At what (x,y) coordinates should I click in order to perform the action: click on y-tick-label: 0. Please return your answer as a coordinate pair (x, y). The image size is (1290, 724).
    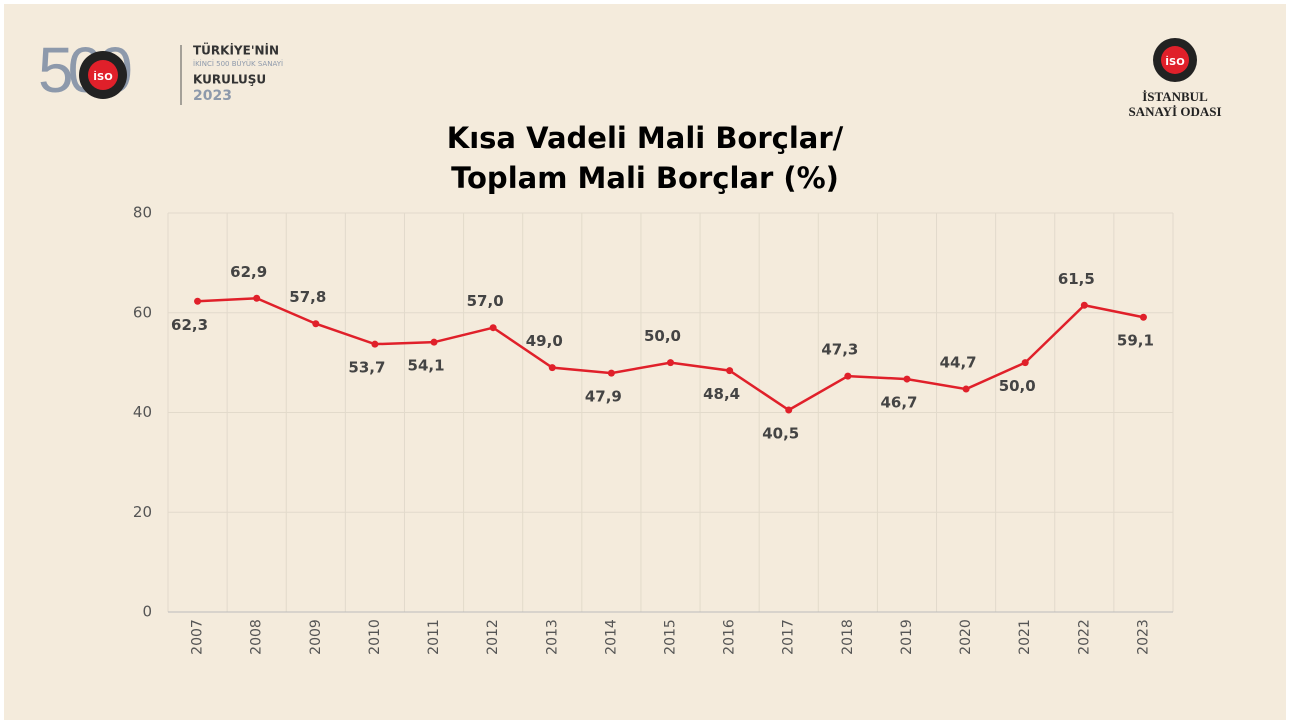
    Looking at the image, I should click on (147, 612).